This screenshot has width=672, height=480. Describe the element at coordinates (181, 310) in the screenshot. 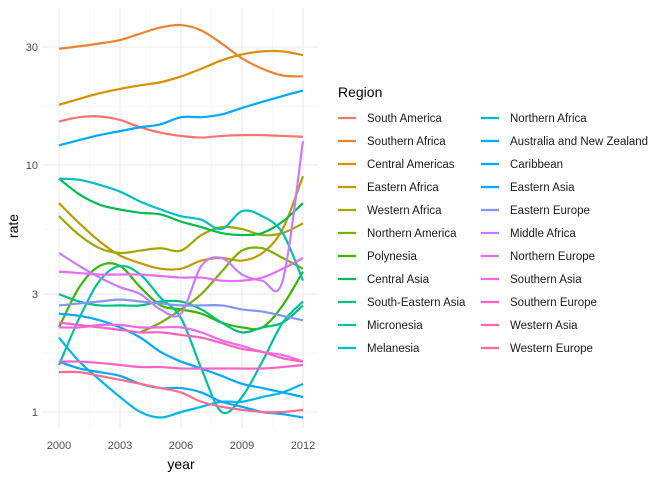

I see `series-line-eastern-europe` at that location.